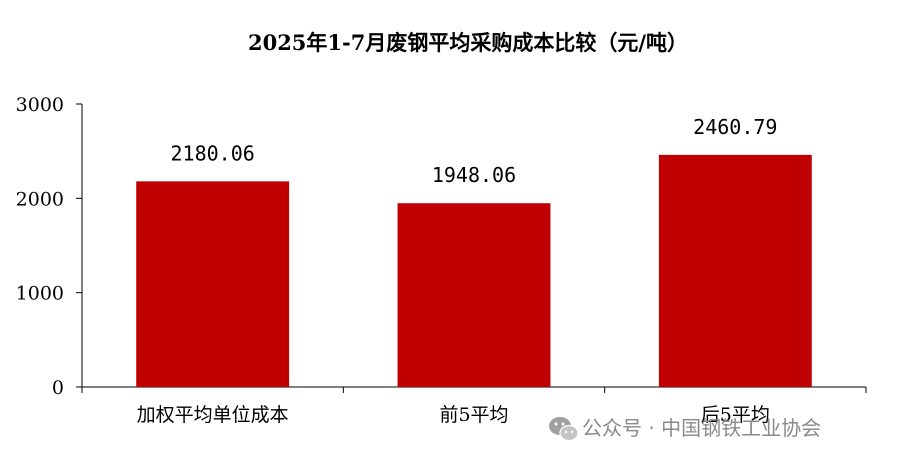 The height and width of the screenshot is (461, 909). What do you see at coordinates (474, 151) in the screenshot?
I see `data-labels: 2180.06 1948.06 2460.79` at bounding box center [474, 151].